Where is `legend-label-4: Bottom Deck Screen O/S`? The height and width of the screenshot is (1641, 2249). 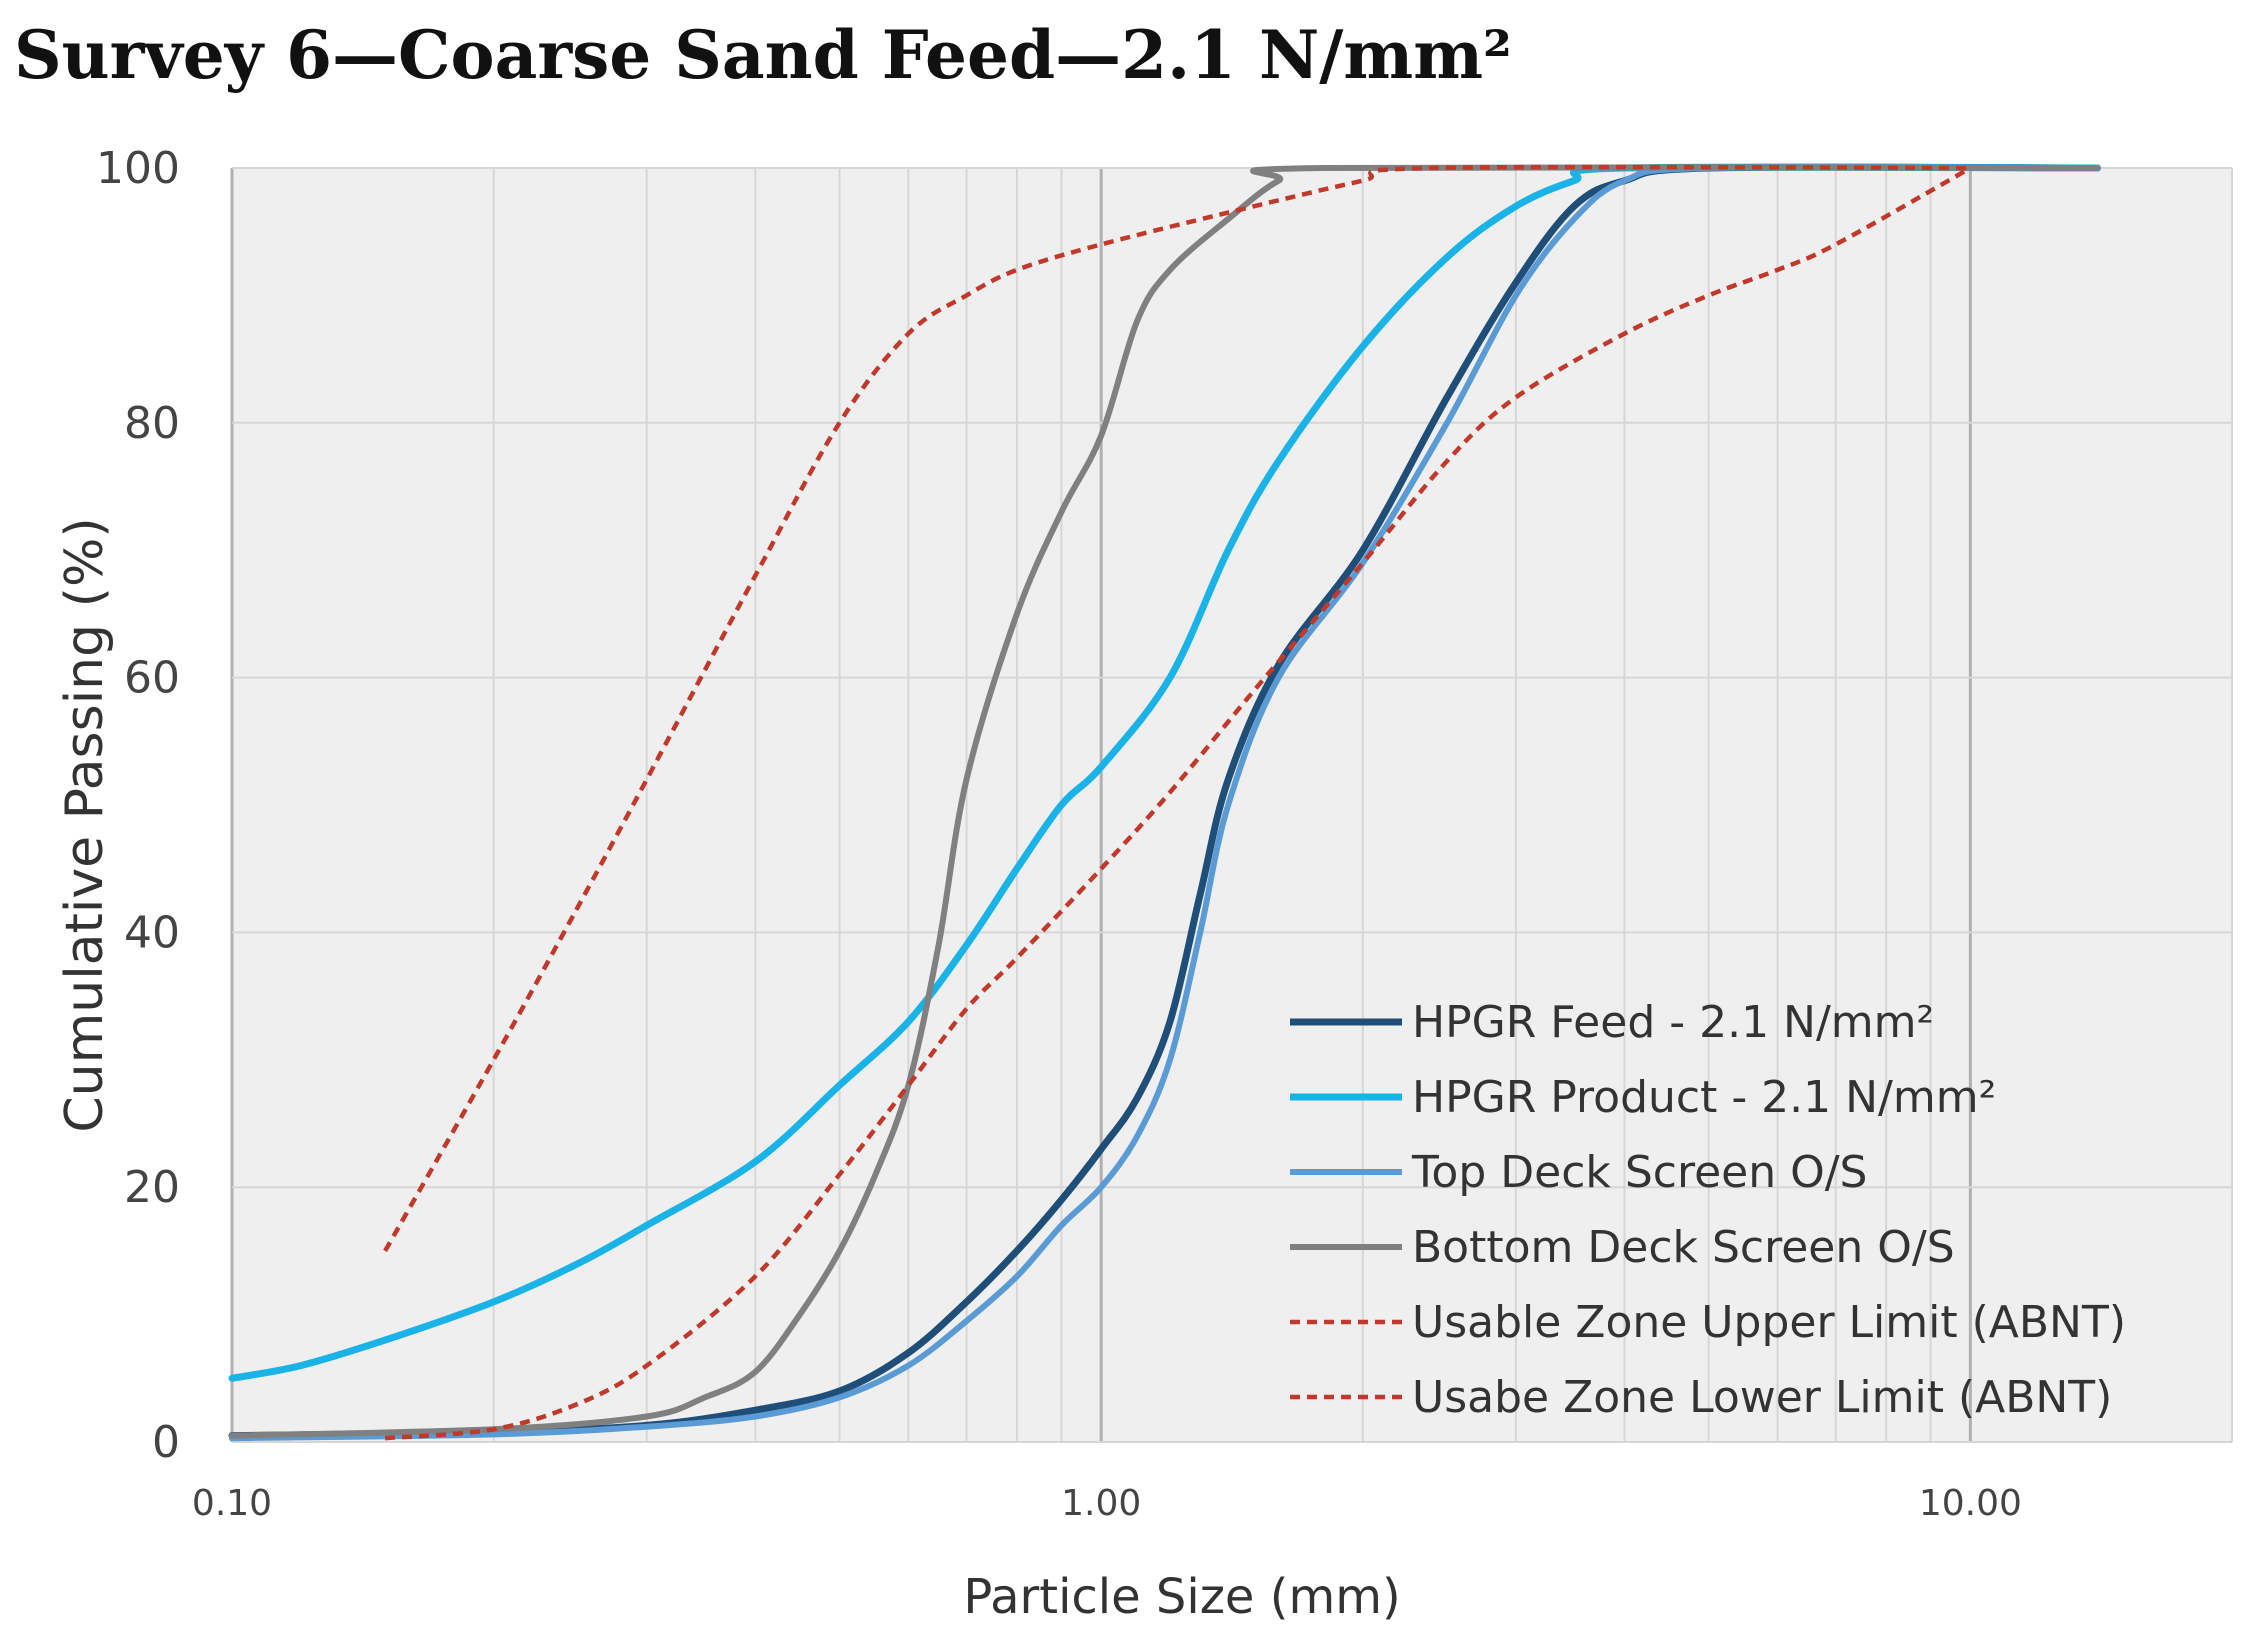
legend-label-4: Bottom Deck Screen O/S is located at coordinates (1683, 1247).